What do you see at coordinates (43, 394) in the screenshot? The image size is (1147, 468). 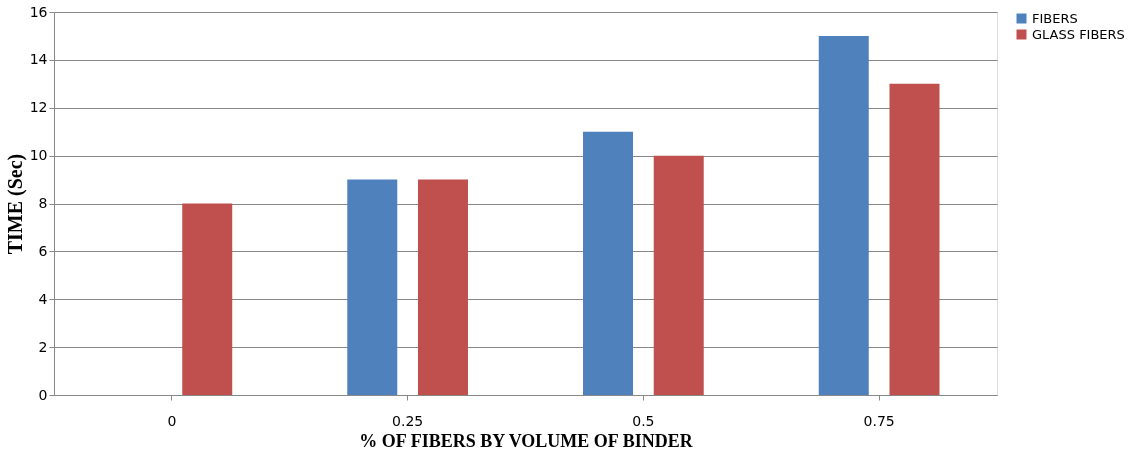 I see `y-tick-label: 0` at bounding box center [43, 394].